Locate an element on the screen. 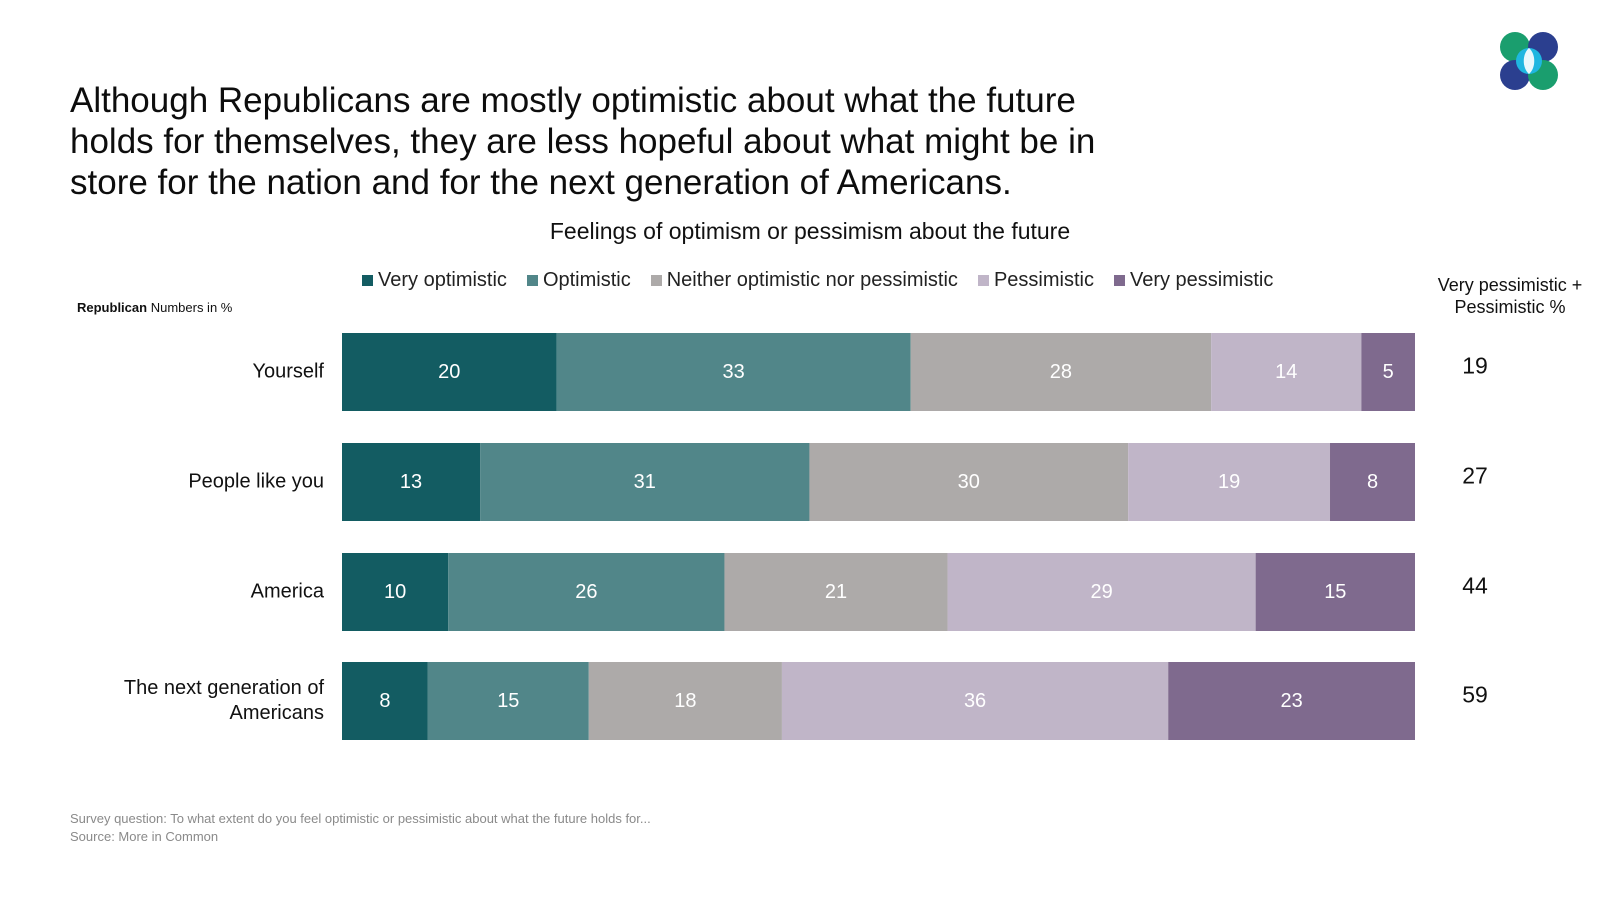 This screenshot has width=1600, height=900. legend-label: Very pessimistic is located at coordinates (1201, 279).